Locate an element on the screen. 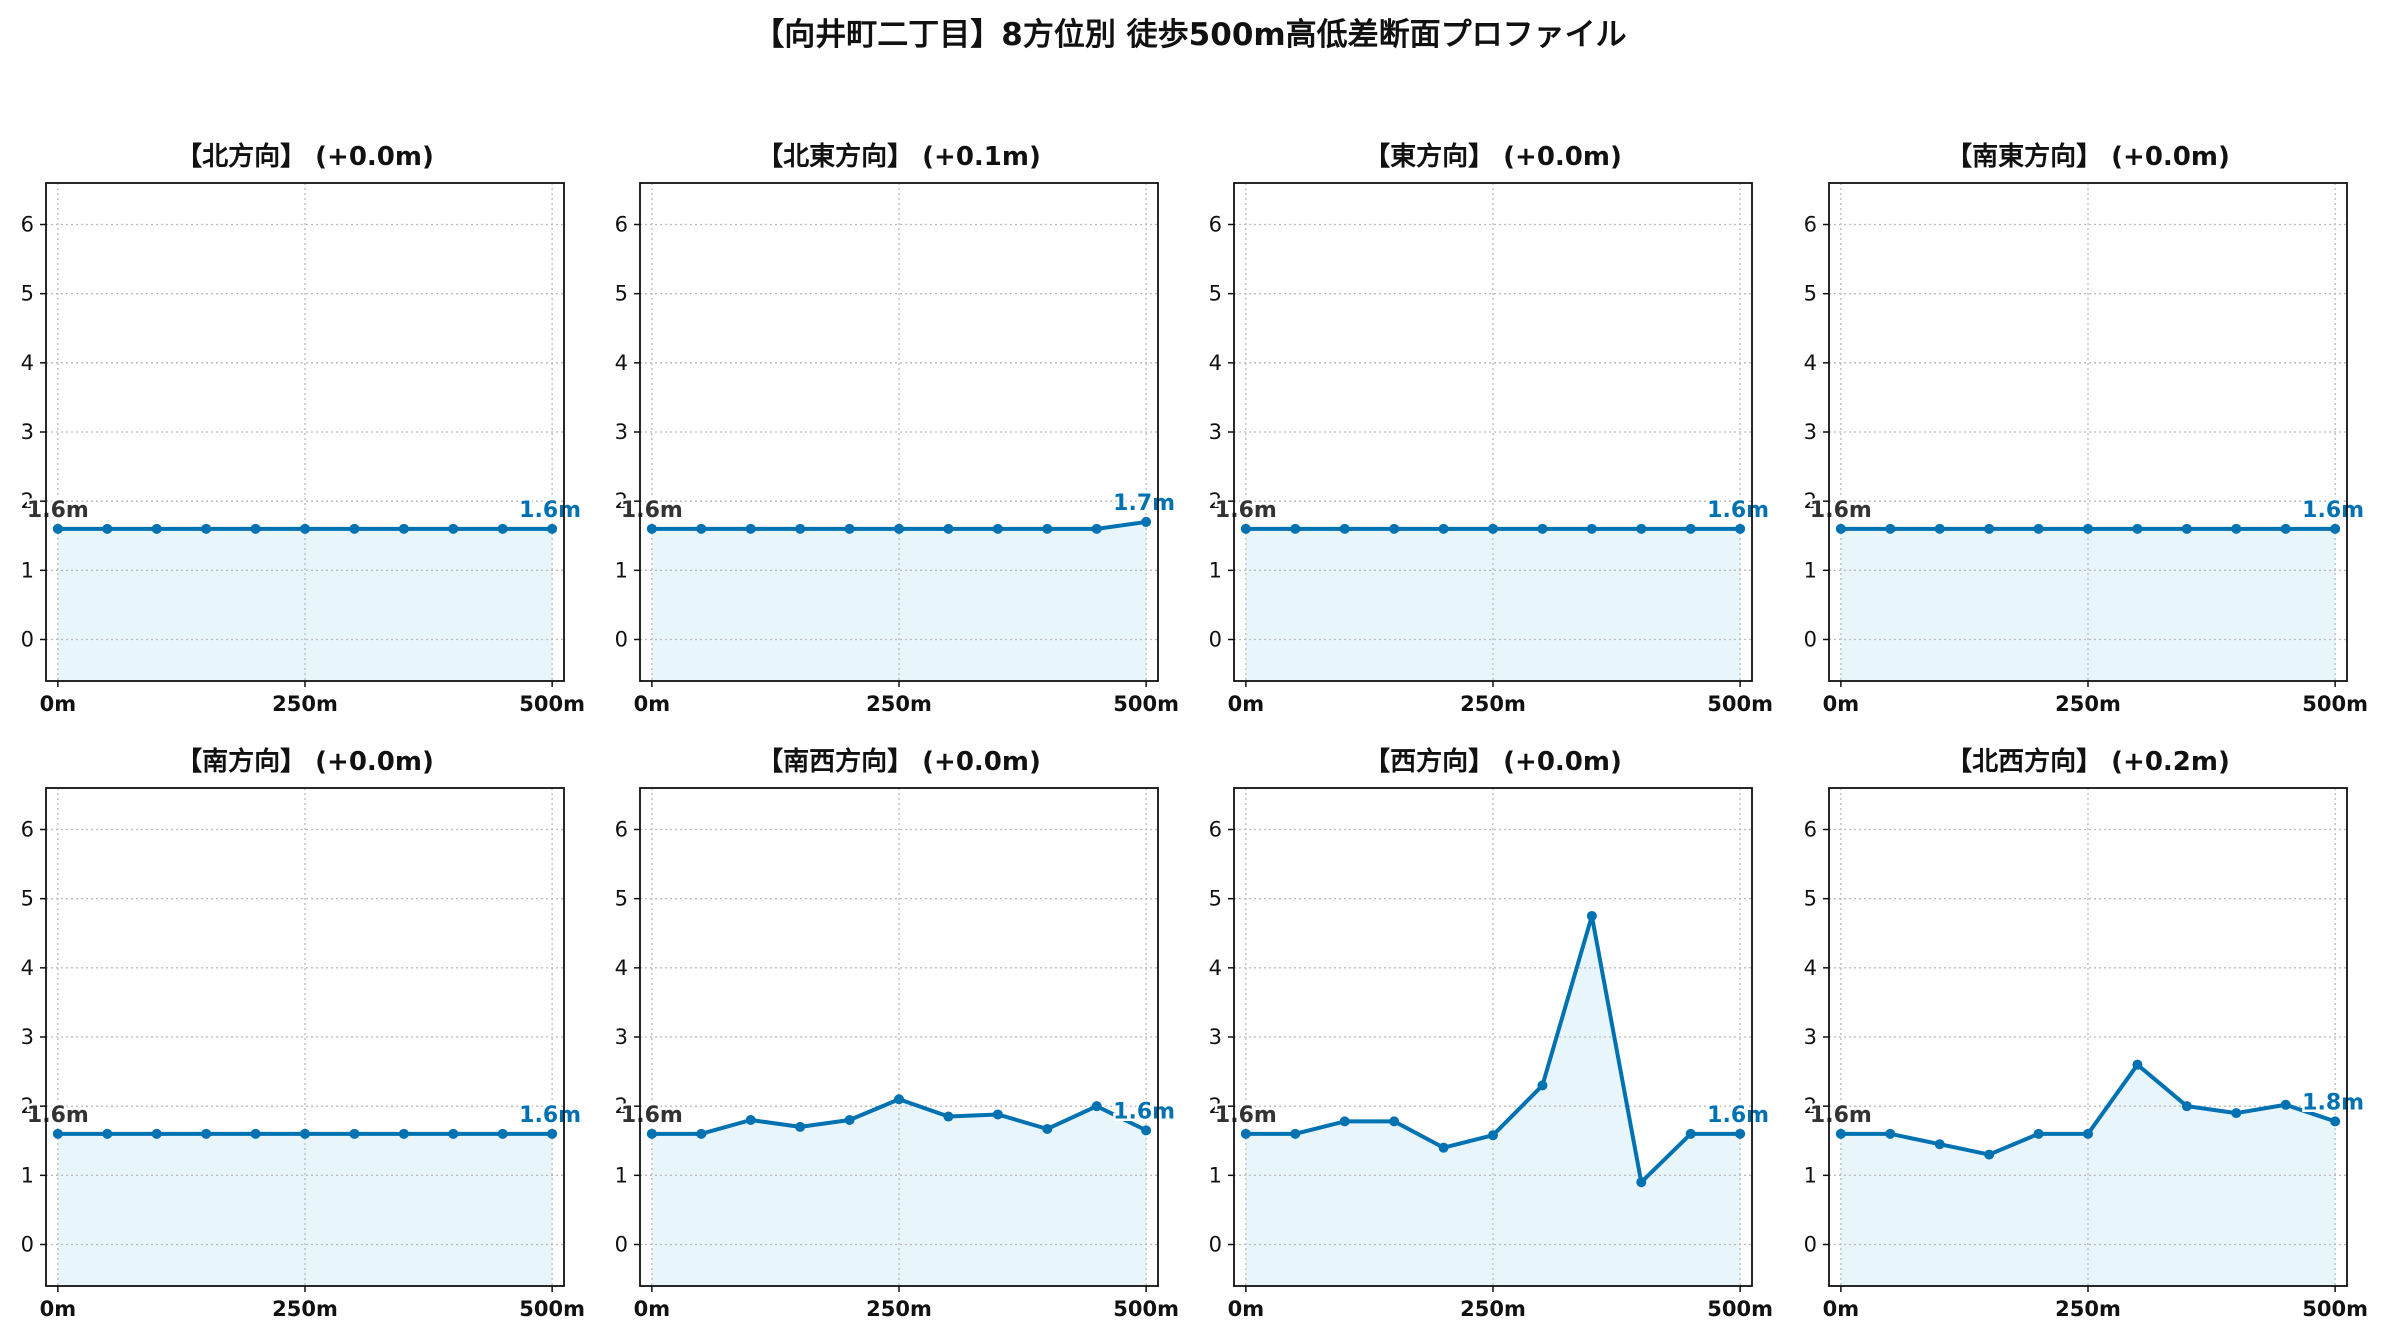  y-tick-label: 6 is located at coordinates (621, 225).